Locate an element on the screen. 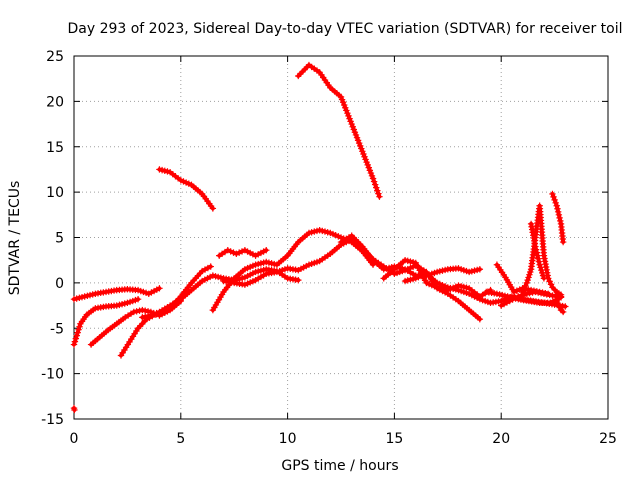 Image resolution: width=640 pixels, height=480 pixels. x-tick-label: 5 is located at coordinates (180, 439).